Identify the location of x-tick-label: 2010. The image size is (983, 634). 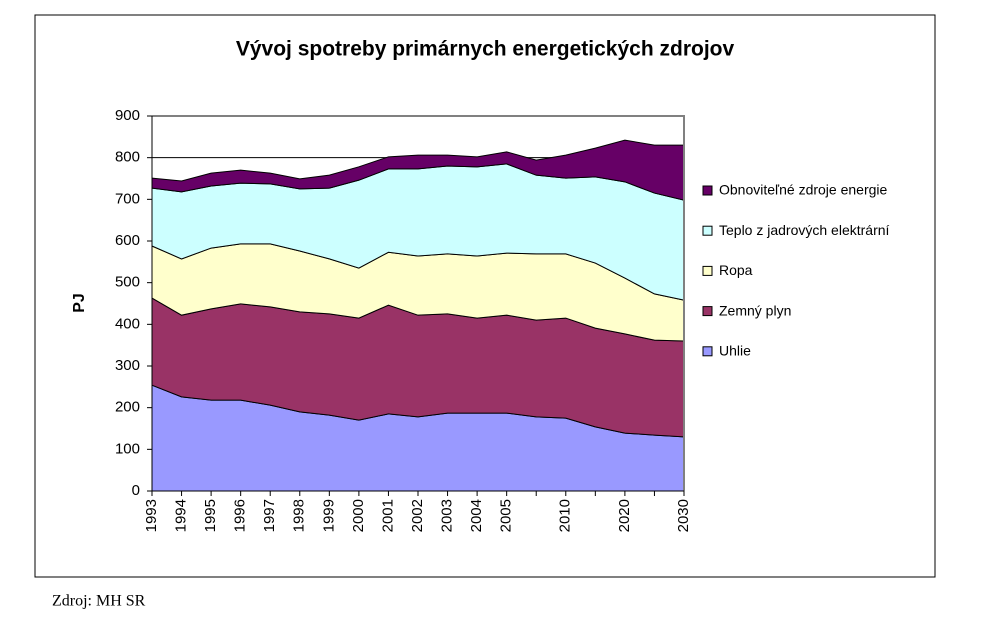
(565, 515).